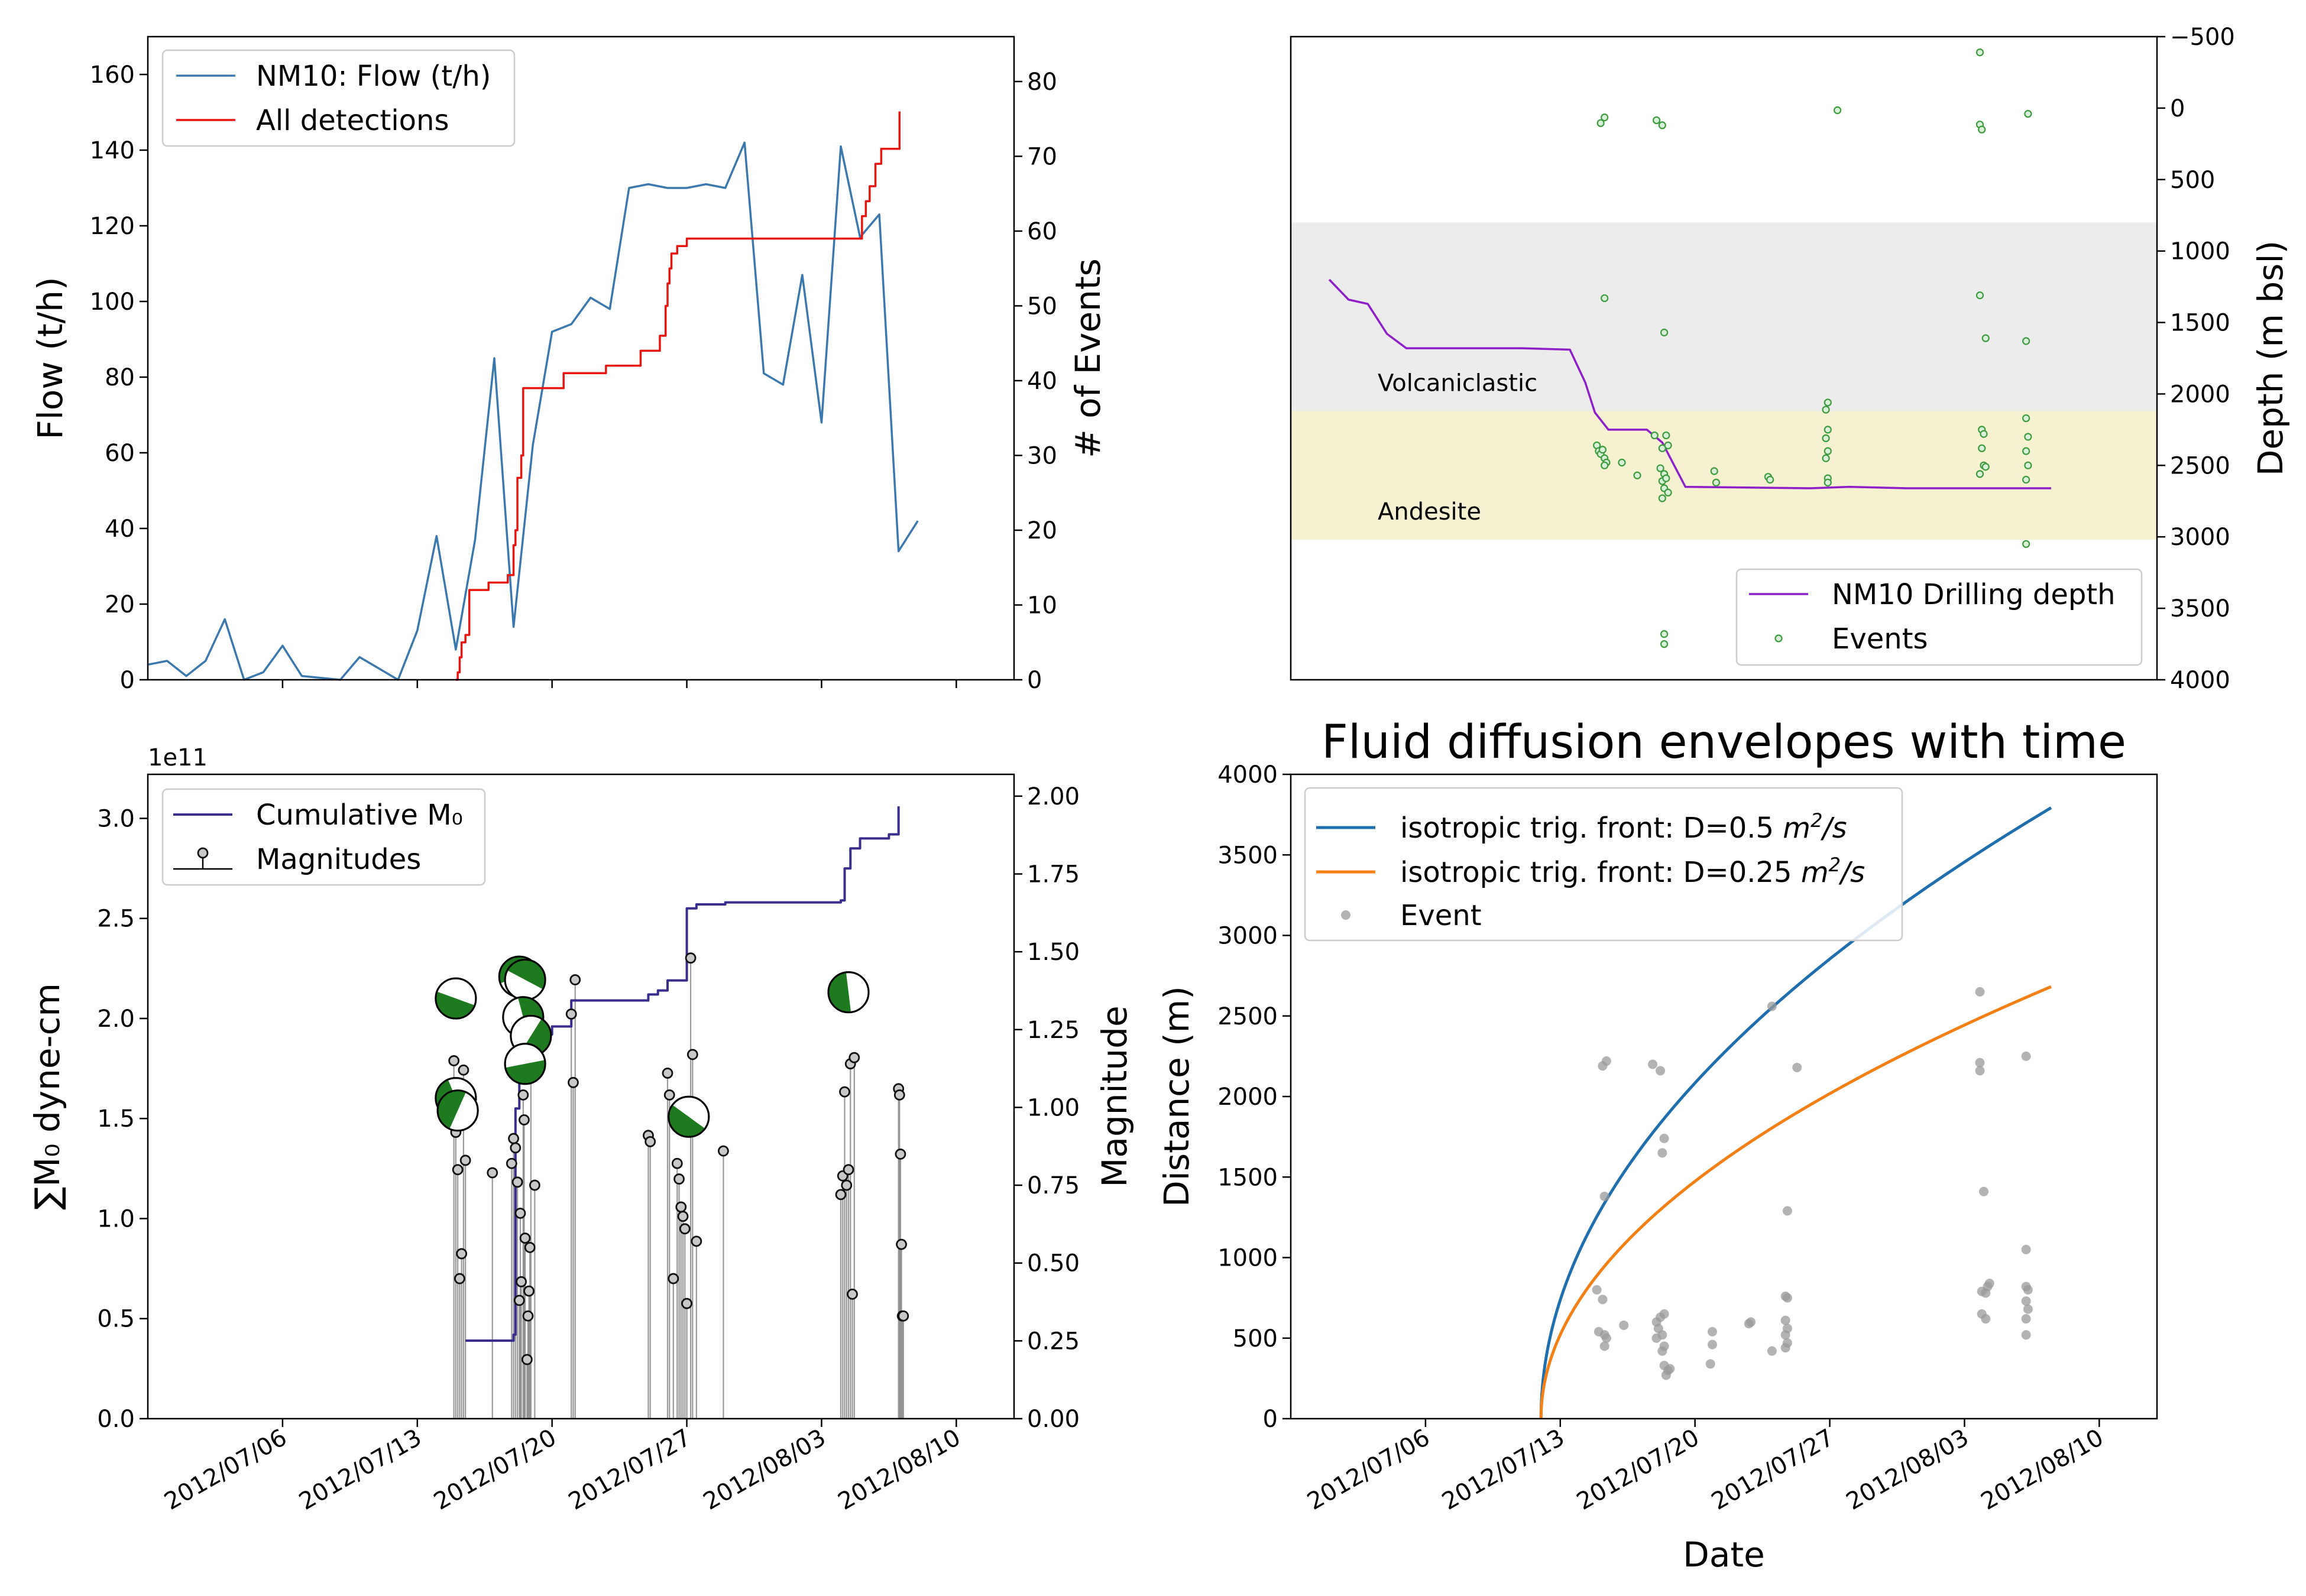 This screenshot has height=1596, width=2306. What do you see at coordinates (116, 1319) in the screenshot?
I see `y-tick-label: 0.5` at bounding box center [116, 1319].